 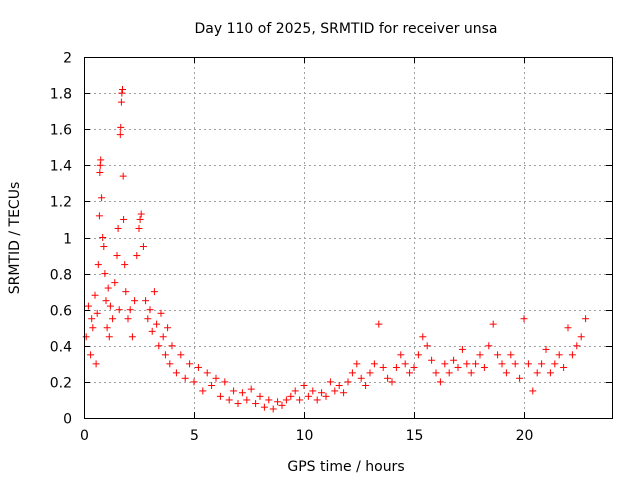 What do you see at coordinates (194, 436) in the screenshot?
I see `x-tick-label: 5` at bounding box center [194, 436].